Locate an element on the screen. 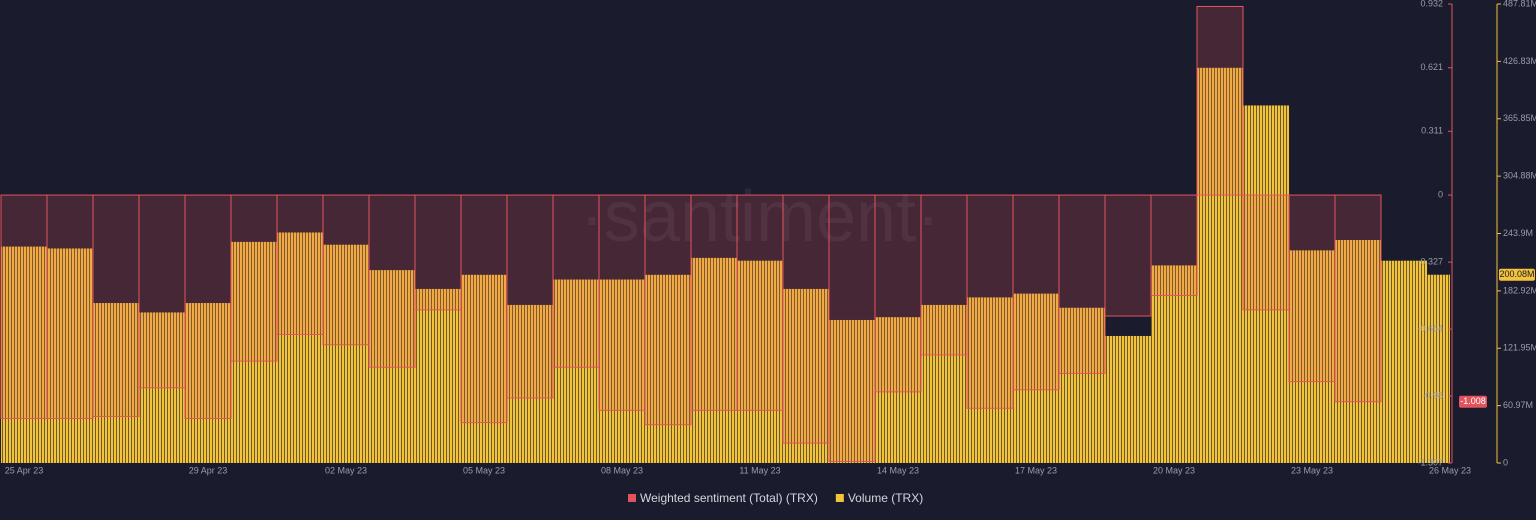 This screenshot has height=520, width=1536. y-tick-label: -0.654 is located at coordinates (1430, 329).